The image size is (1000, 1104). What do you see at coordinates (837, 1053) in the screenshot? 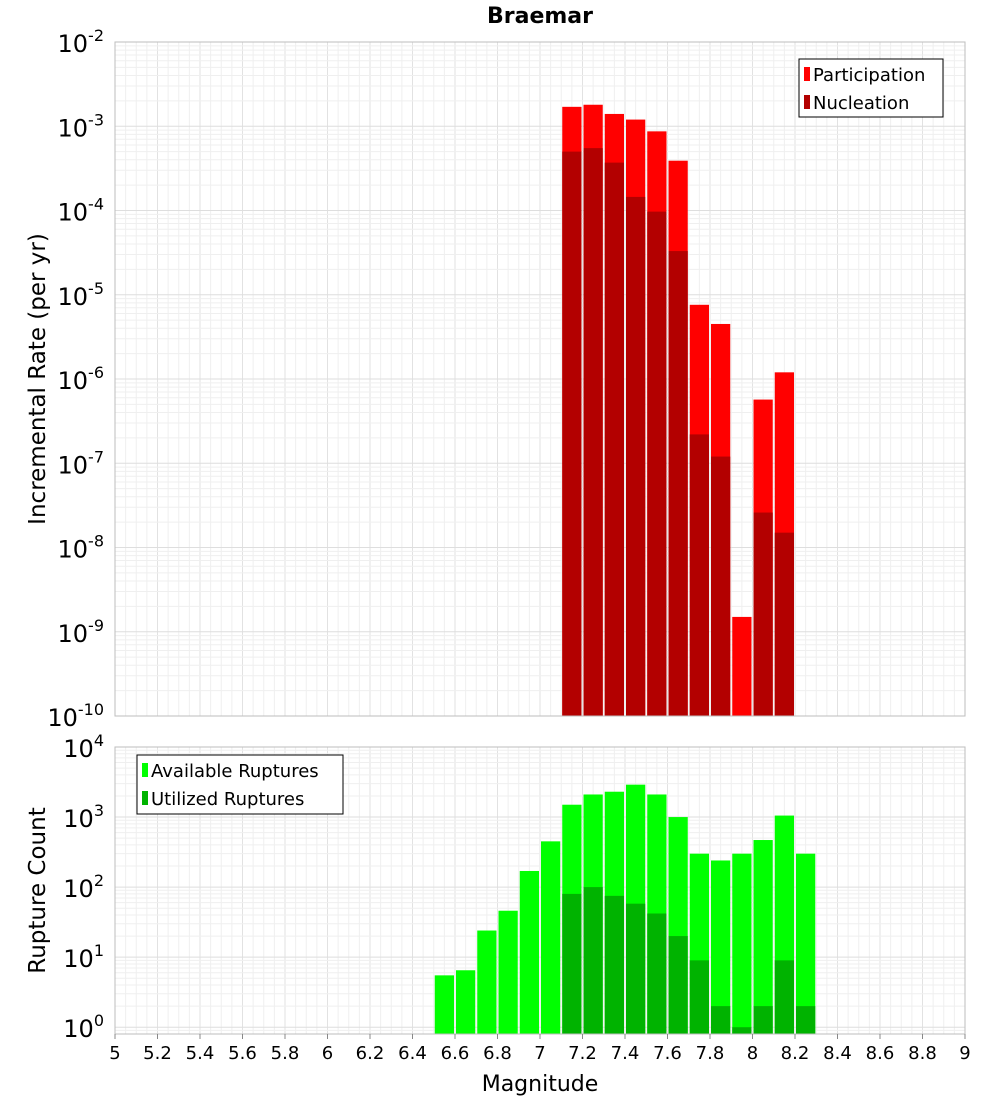
I see `x-tick-label: 8.4` at bounding box center [837, 1053].